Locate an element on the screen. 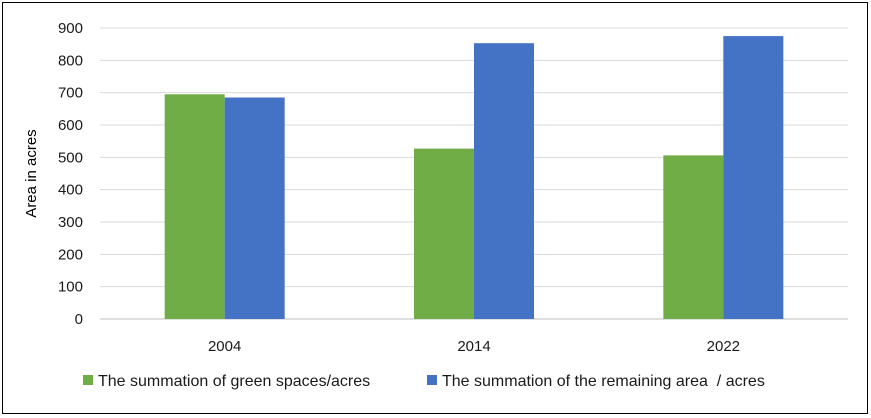 The image size is (871, 418). legend-label: The summation of green spaces/acres is located at coordinates (234, 381).